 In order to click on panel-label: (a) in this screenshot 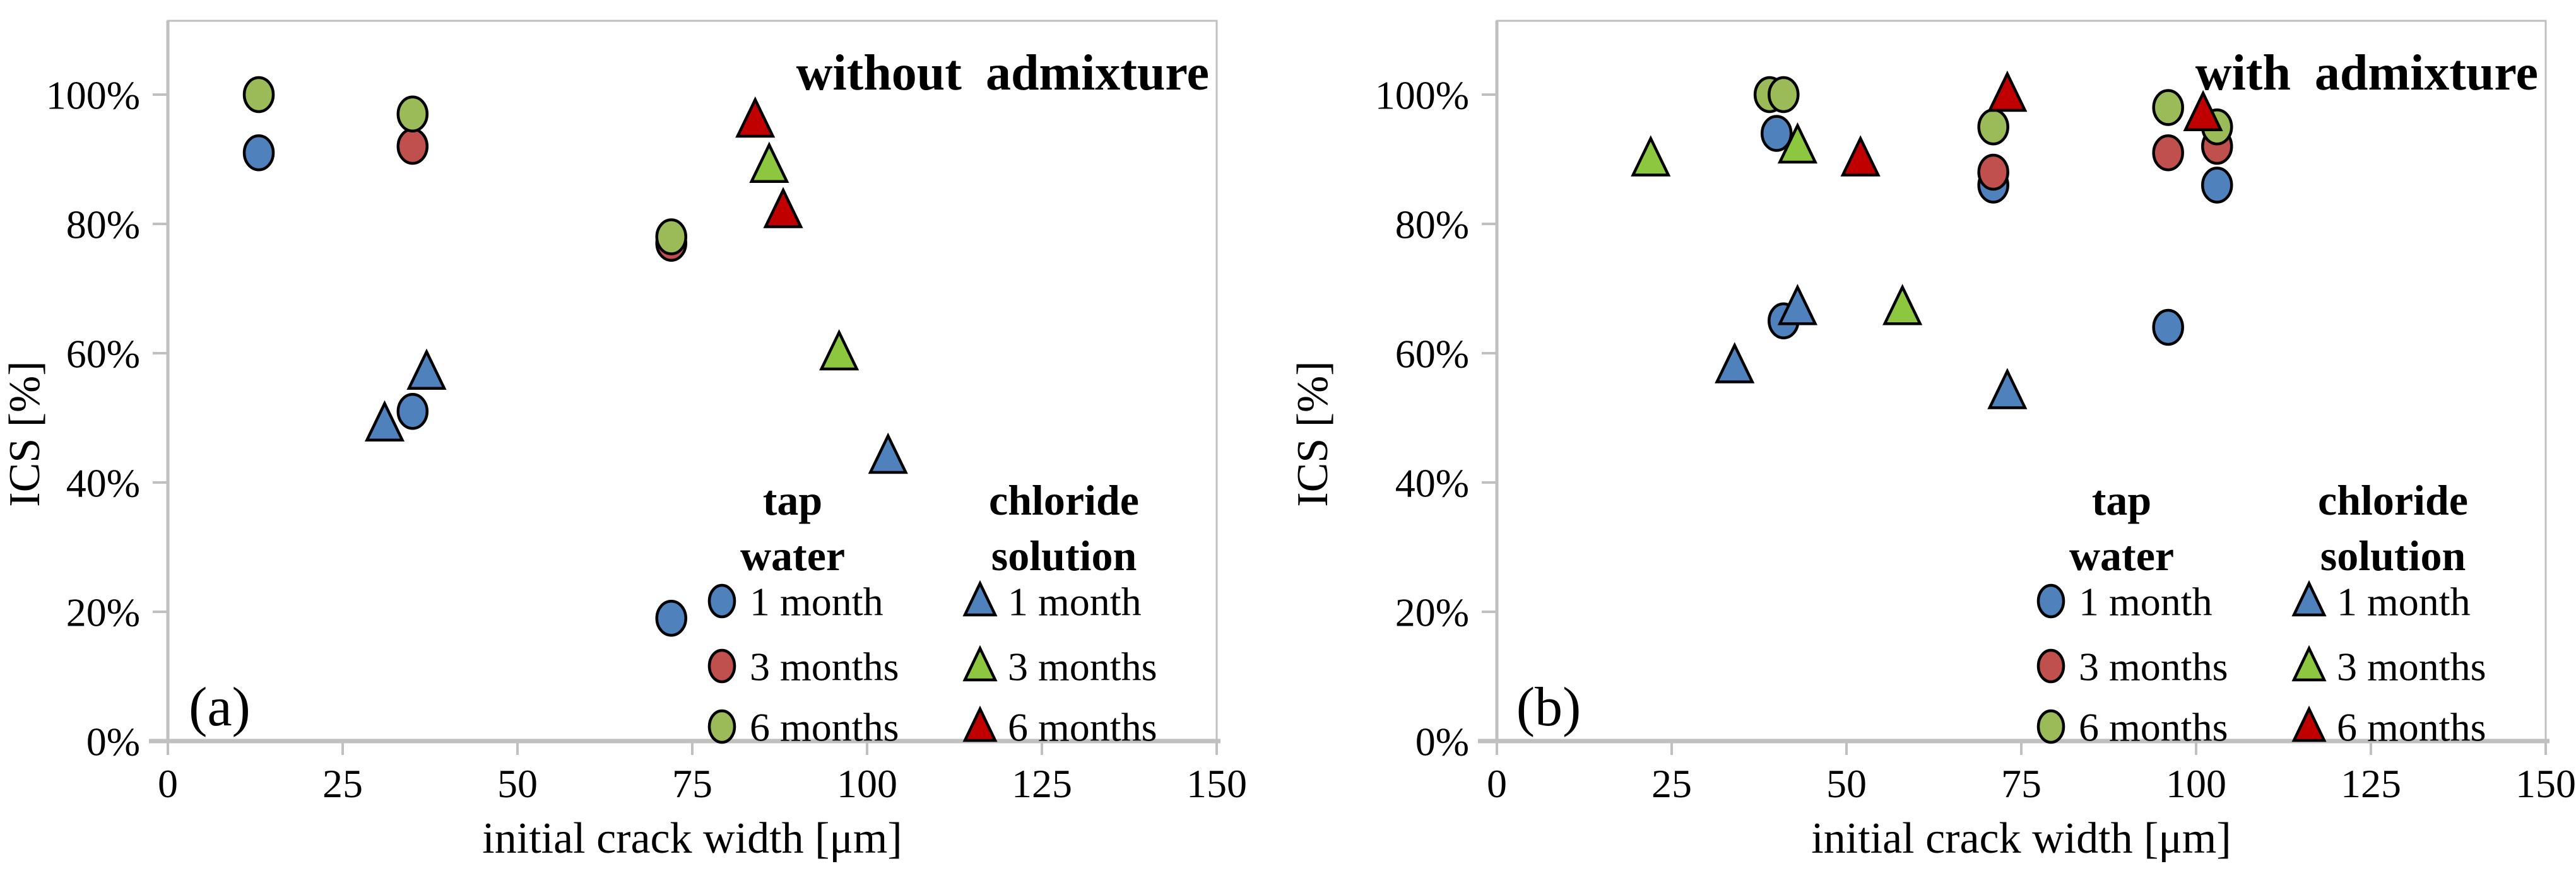, I will do `click(220, 707)`.